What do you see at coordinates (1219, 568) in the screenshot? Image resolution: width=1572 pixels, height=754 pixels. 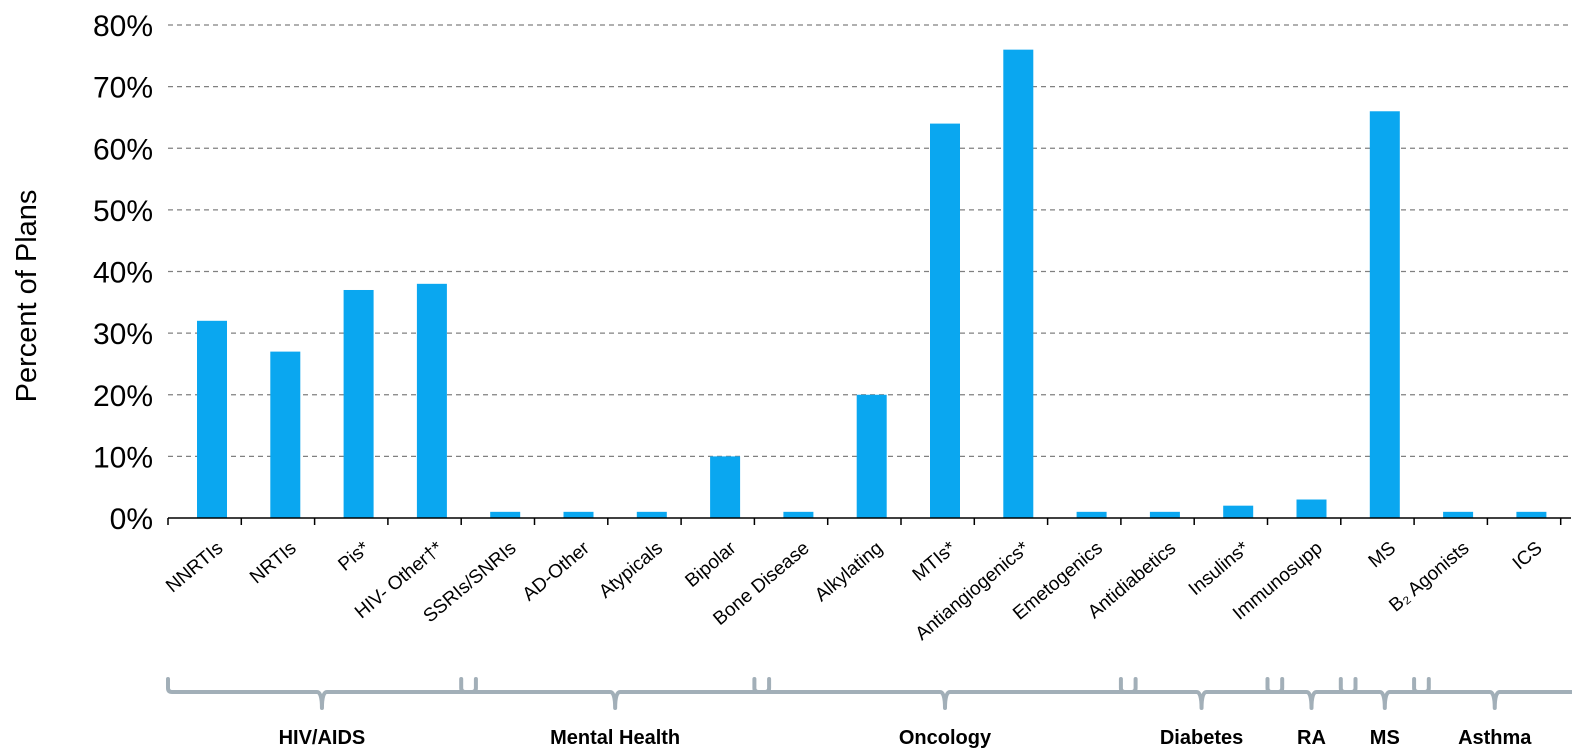 I see `category-label: Insulins*` at bounding box center [1219, 568].